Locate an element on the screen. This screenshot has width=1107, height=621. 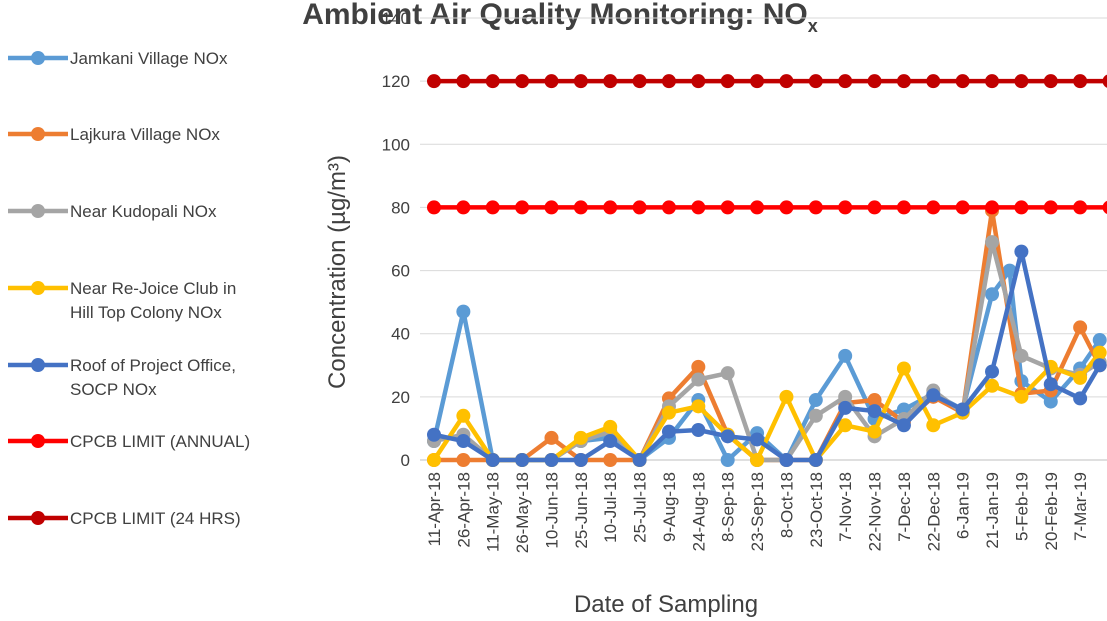
x-tick-label: 11-May-18 is located at coordinates (493, 512).